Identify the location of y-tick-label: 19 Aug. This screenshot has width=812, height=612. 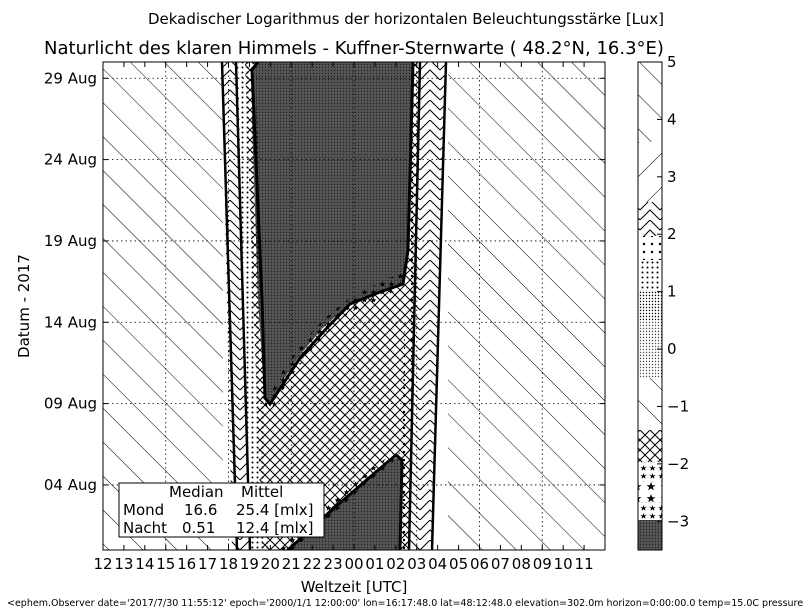
(70, 241).